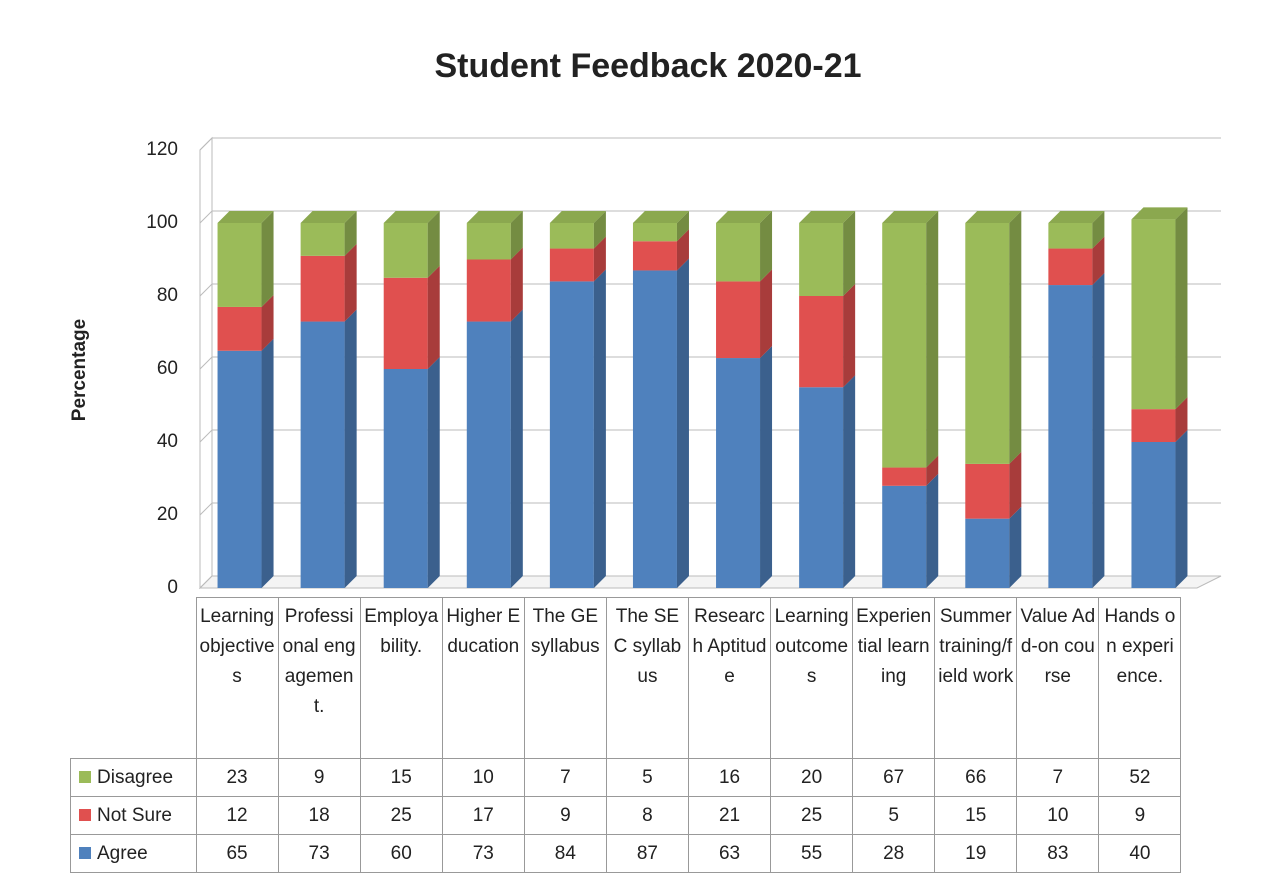 This screenshot has width=1271, height=884. I want to click on table-row: Agree 65 73 60 73 84 87 63 55 28 19 83 40, so click(626, 853).